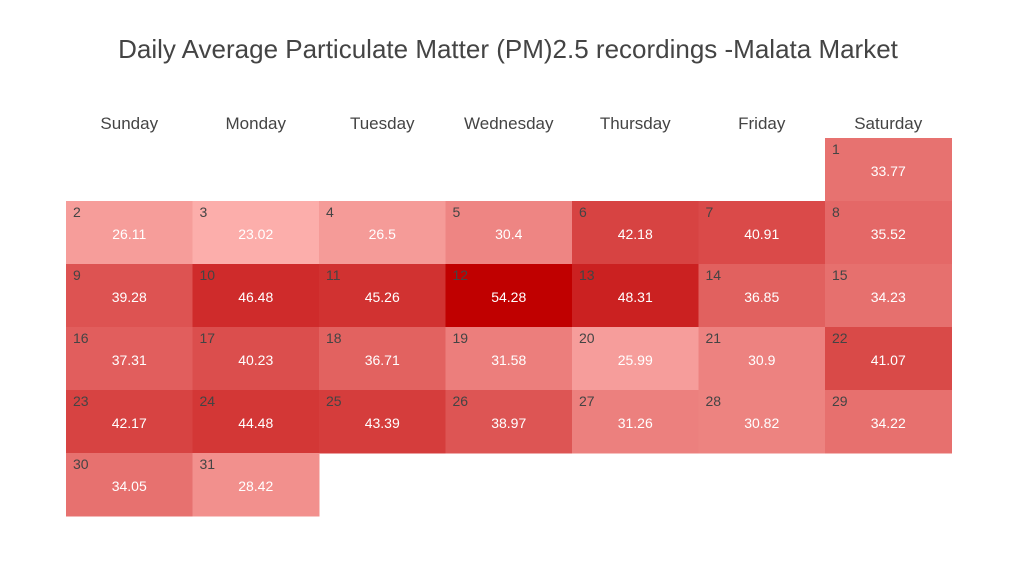 This screenshot has height=585, width=1016. I want to click on day-value-25: 43.39, so click(382, 423).